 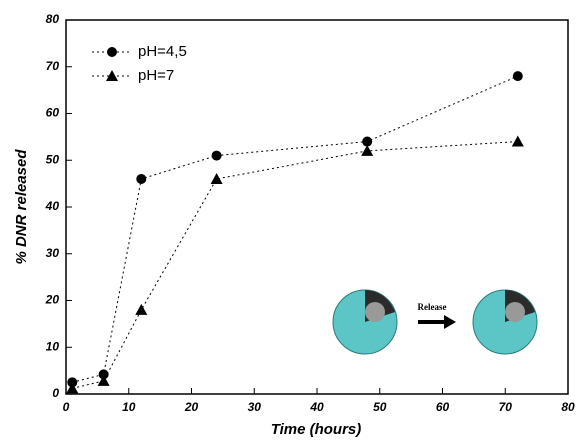 What do you see at coordinates (66, 407) in the screenshot?
I see `x-tick-label: 0` at bounding box center [66, 407].